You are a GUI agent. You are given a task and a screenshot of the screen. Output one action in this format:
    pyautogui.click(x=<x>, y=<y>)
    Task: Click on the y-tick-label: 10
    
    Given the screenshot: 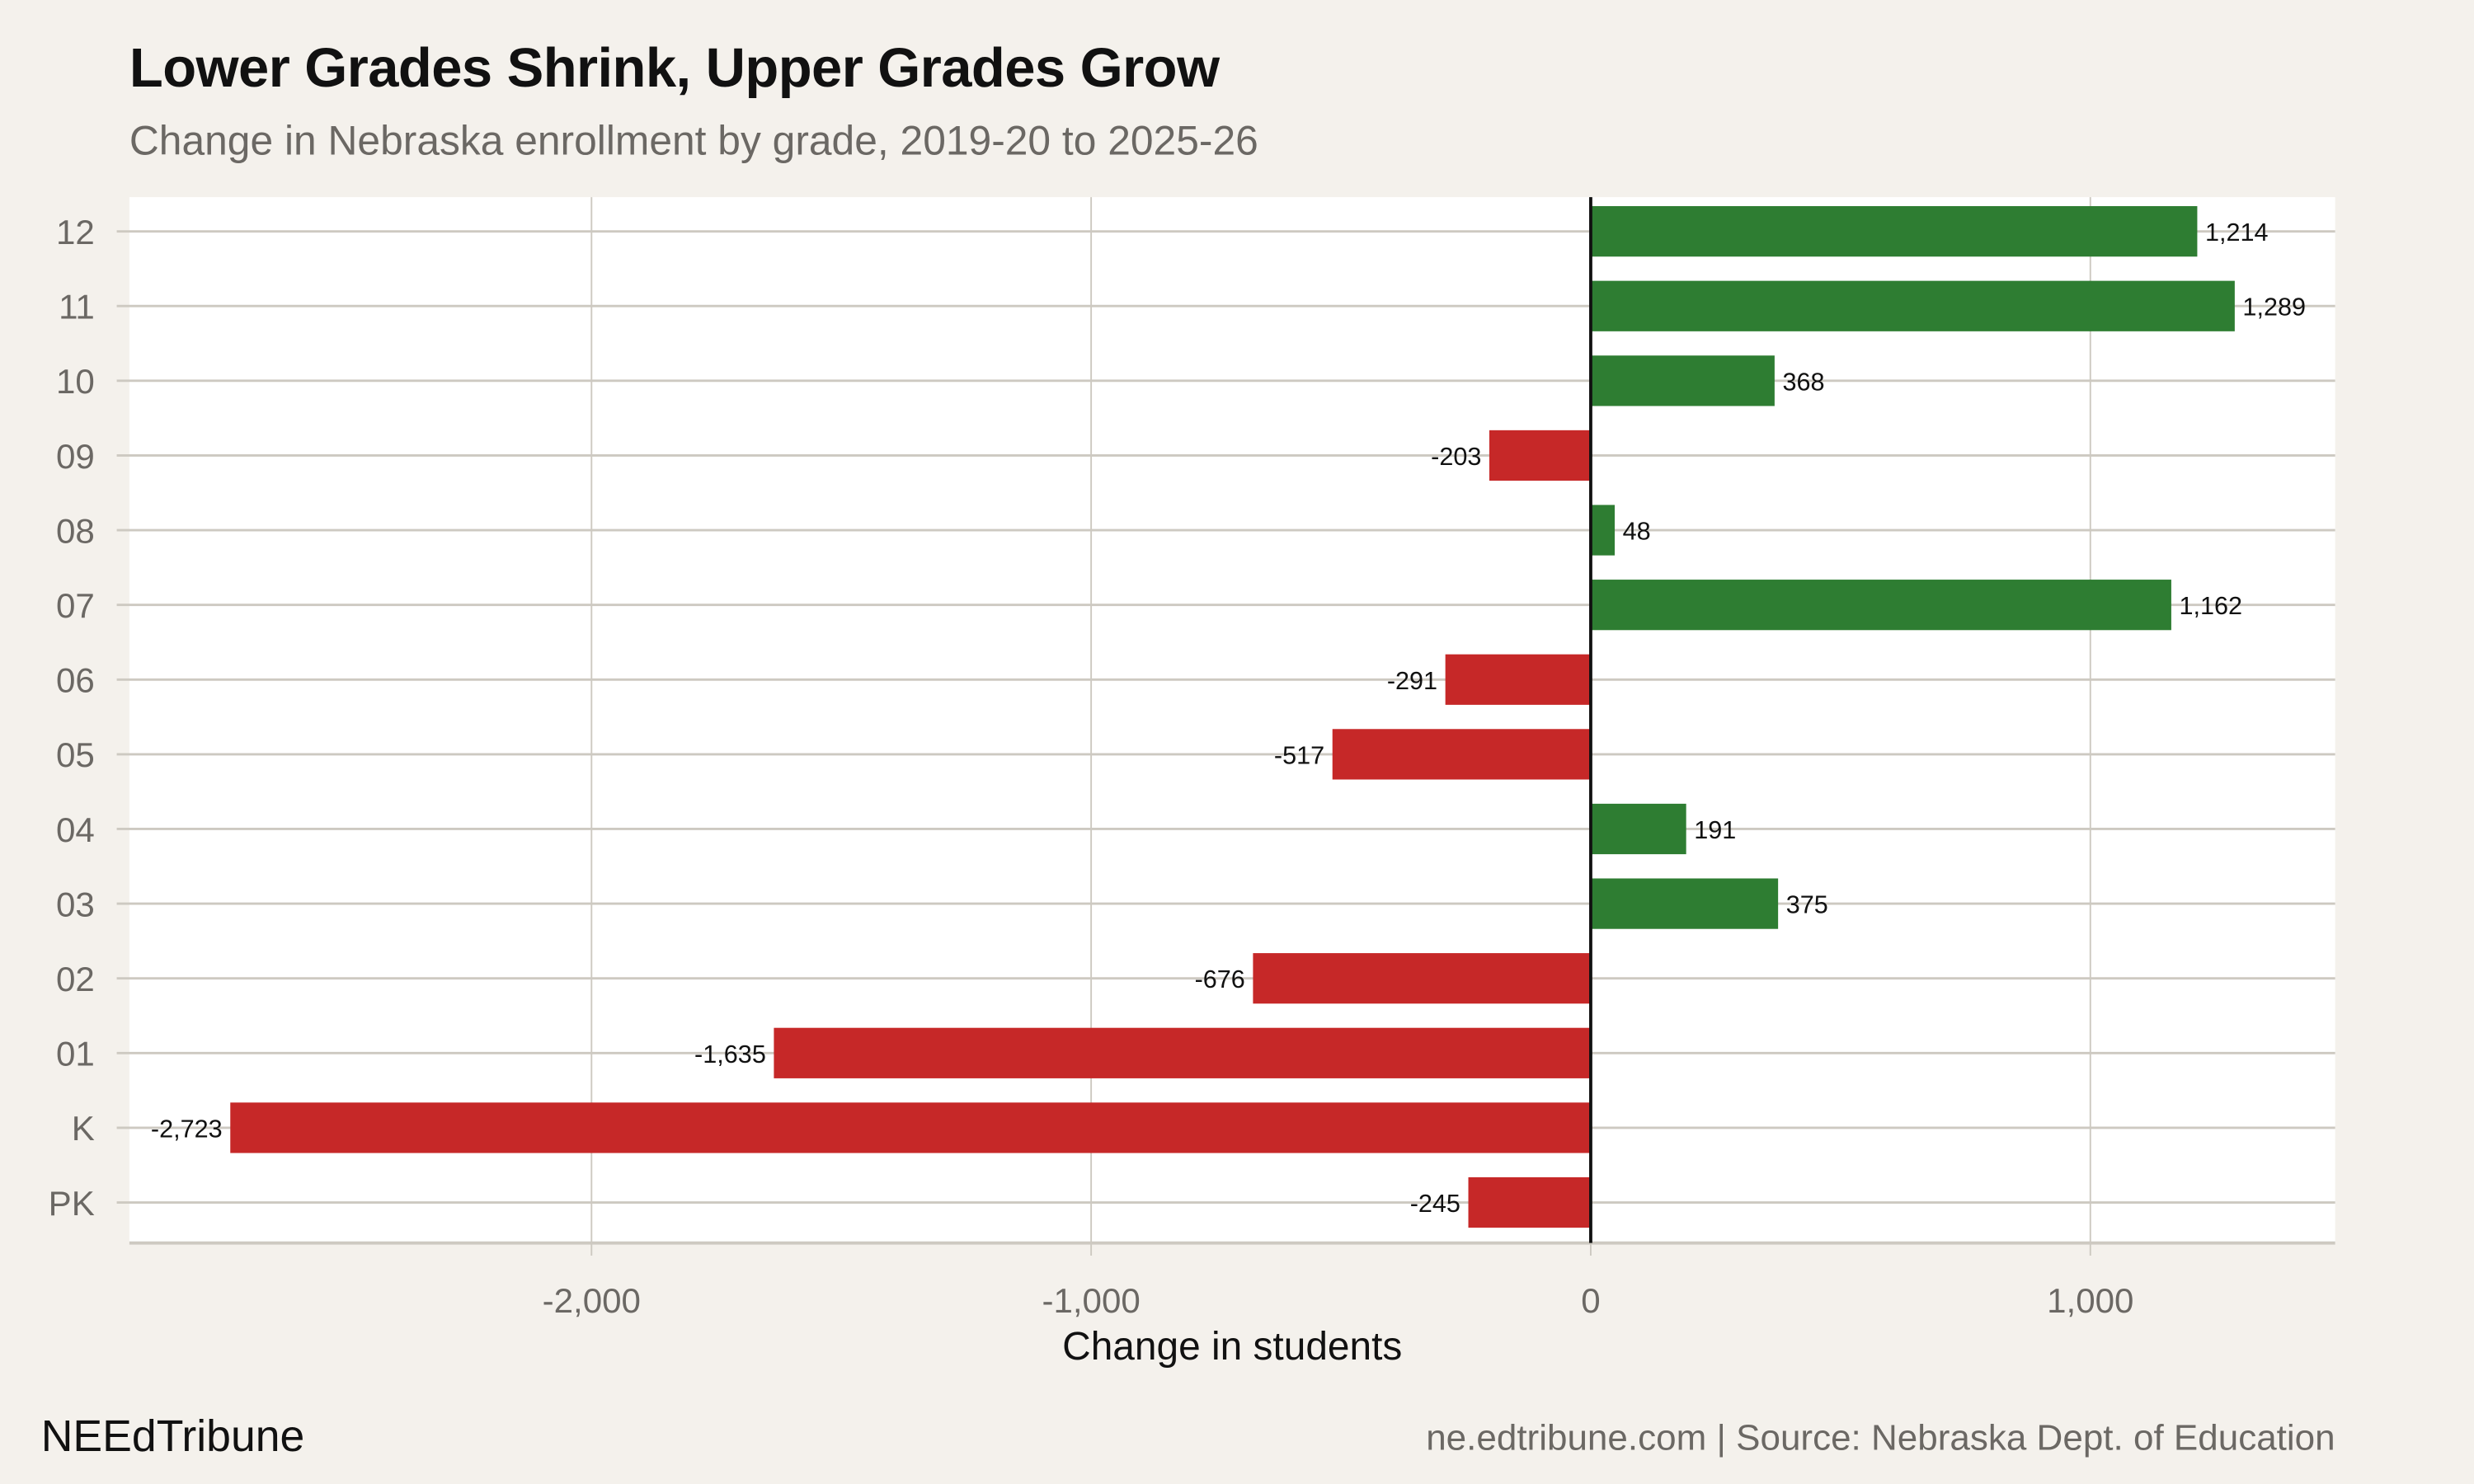 What is the action you would take?
    pyautogui.click(x=75, y=381)
    